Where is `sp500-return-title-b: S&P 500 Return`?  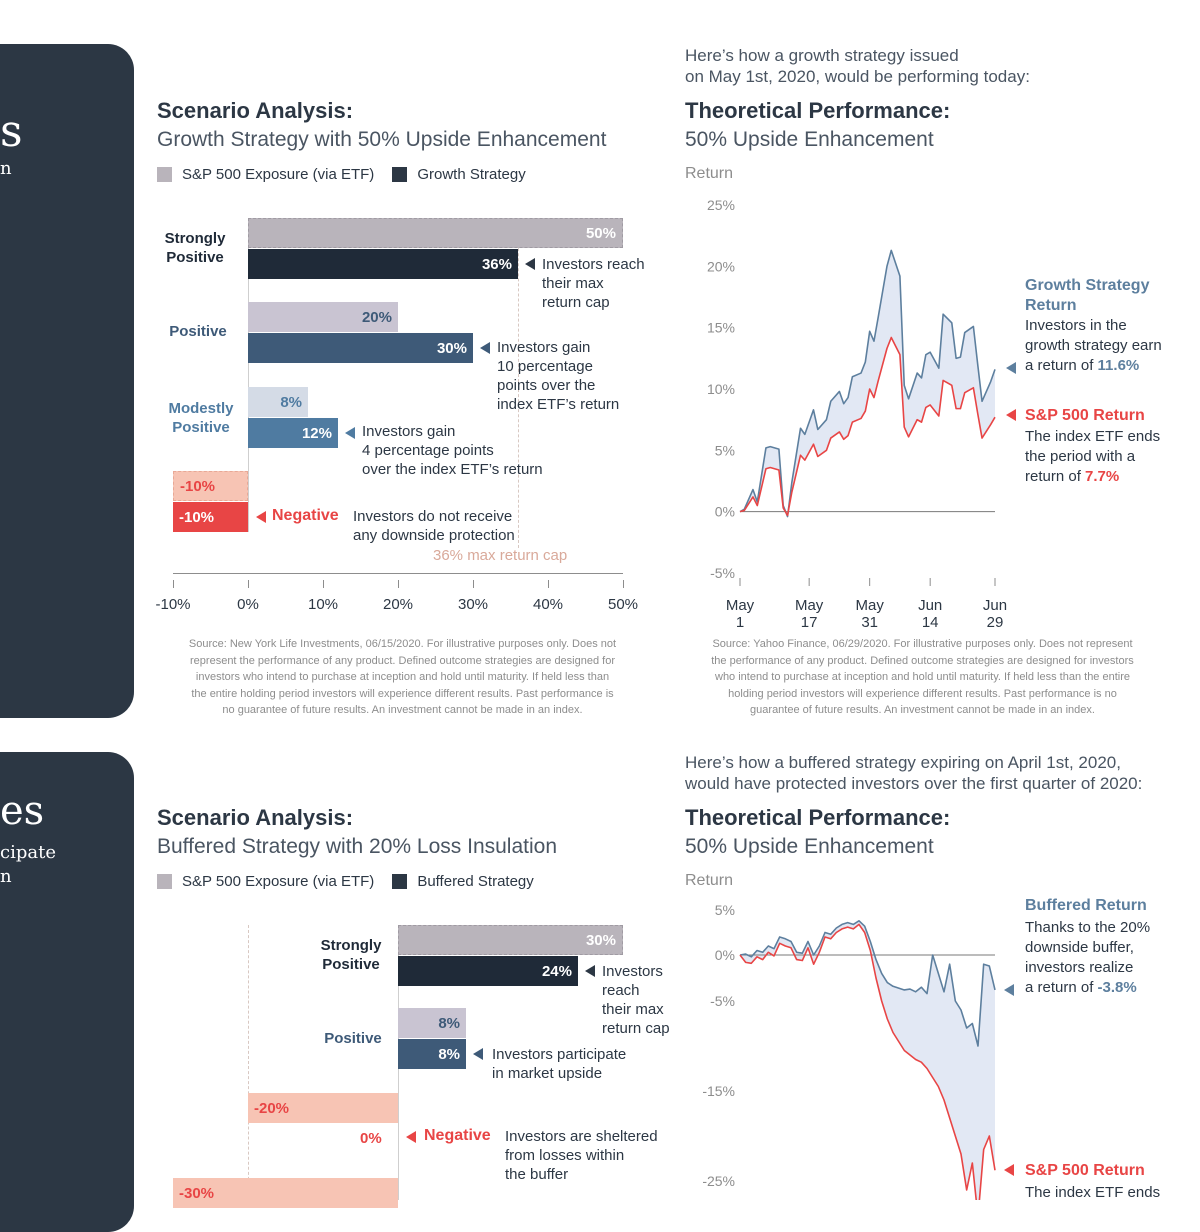
sp500-return-title-b: S&P 500 Return is located at coordinates (1085, 1170).